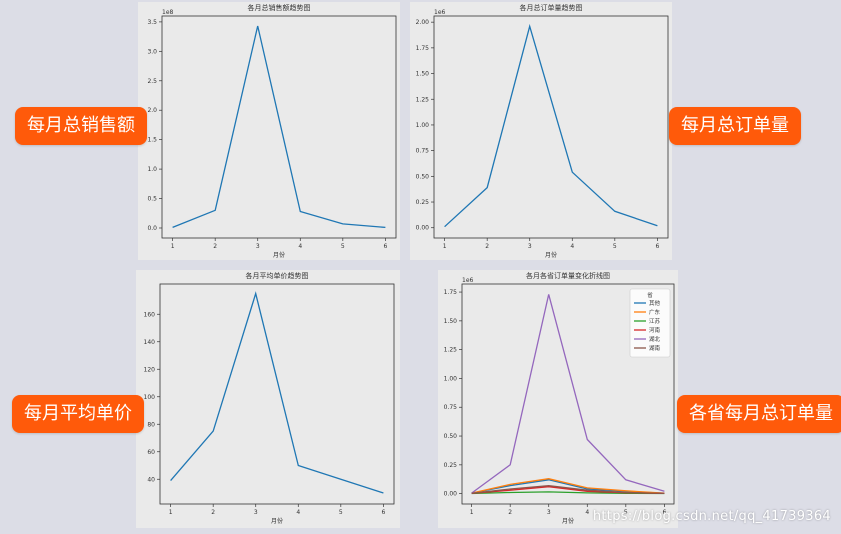 Image resolution: width=841 pixels, height=534 pixels. I want to click on legend-label: 河南, so click(655, 330).